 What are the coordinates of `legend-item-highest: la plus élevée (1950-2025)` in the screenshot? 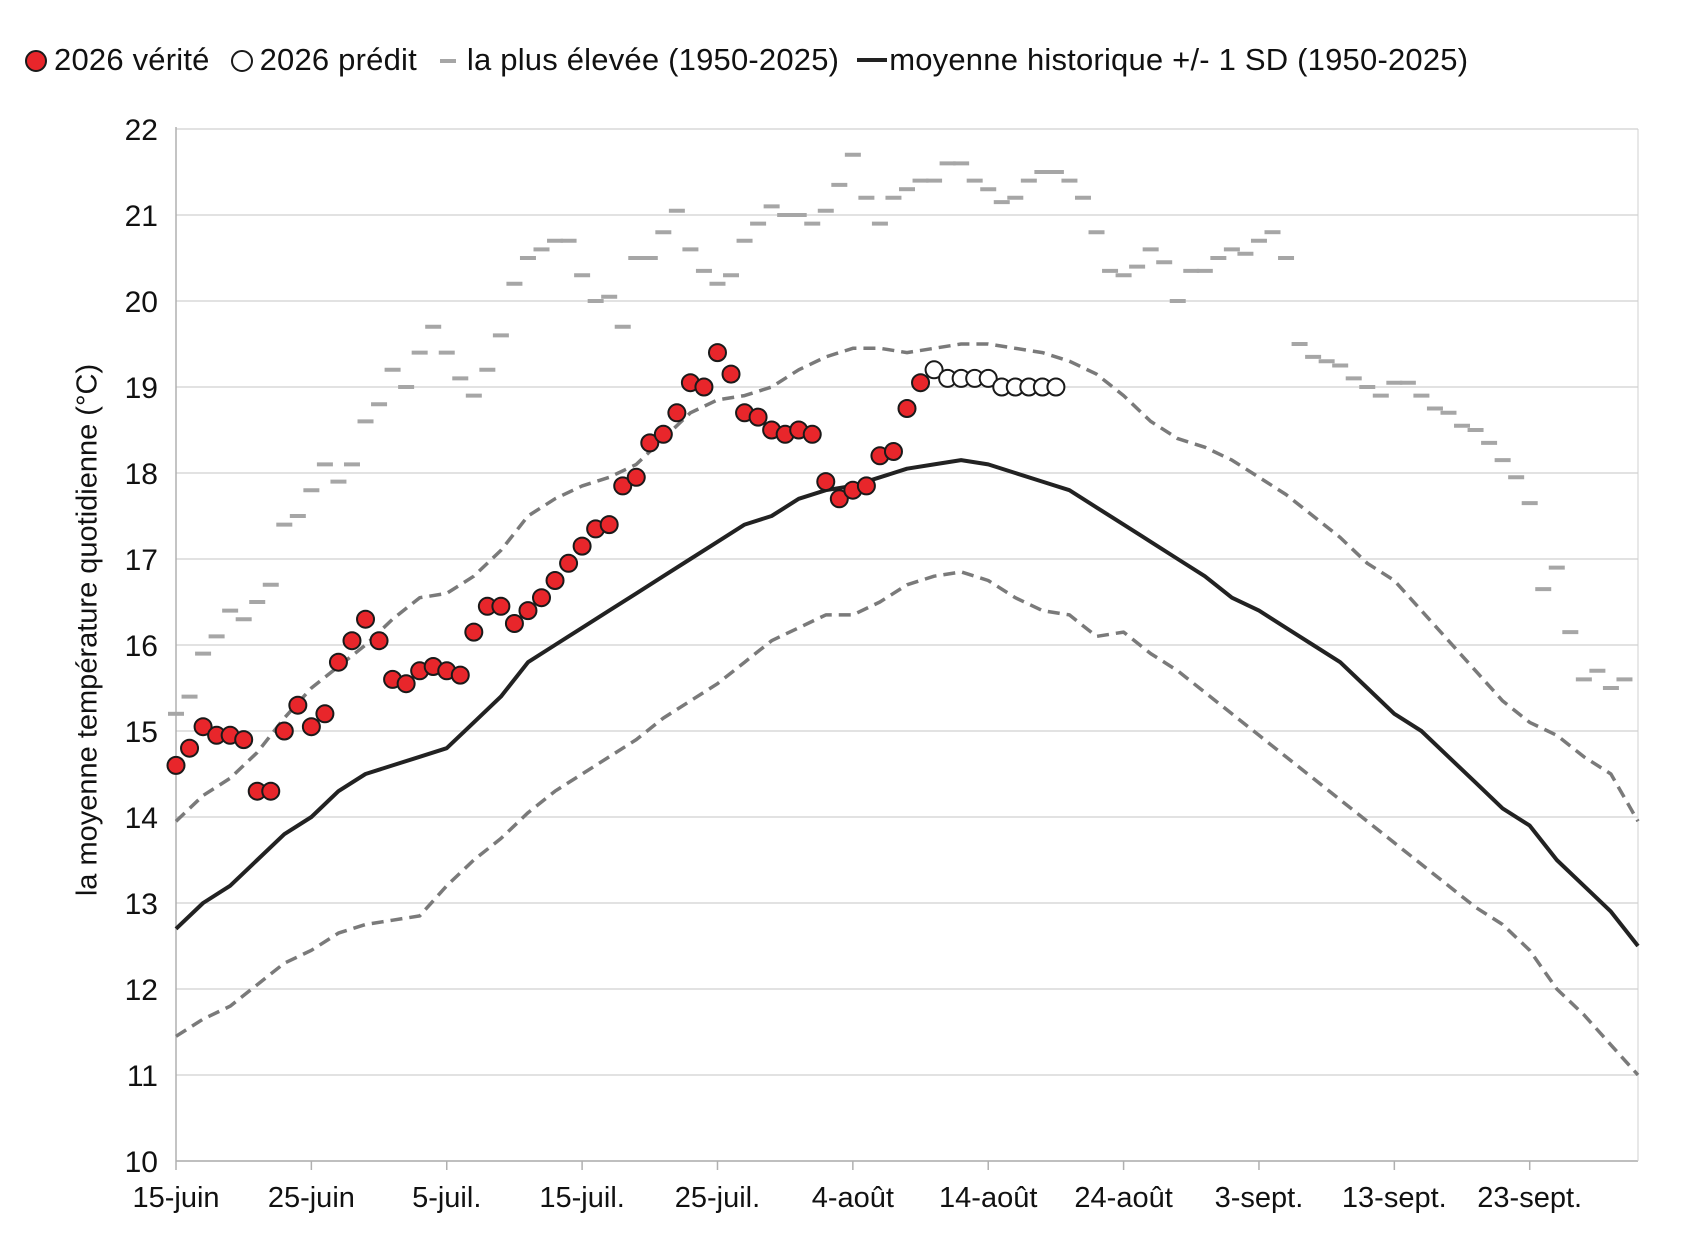 It's located at (637, 60).